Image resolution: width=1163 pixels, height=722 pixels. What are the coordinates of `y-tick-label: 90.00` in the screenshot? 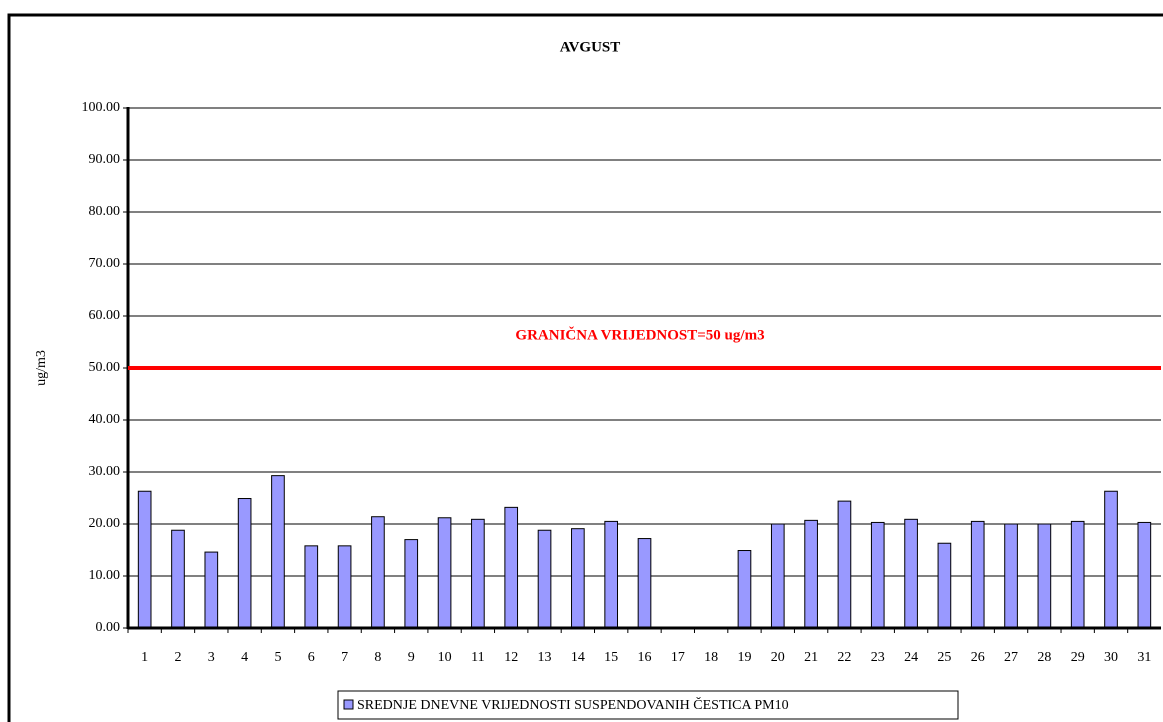 It's located at (105, 159).